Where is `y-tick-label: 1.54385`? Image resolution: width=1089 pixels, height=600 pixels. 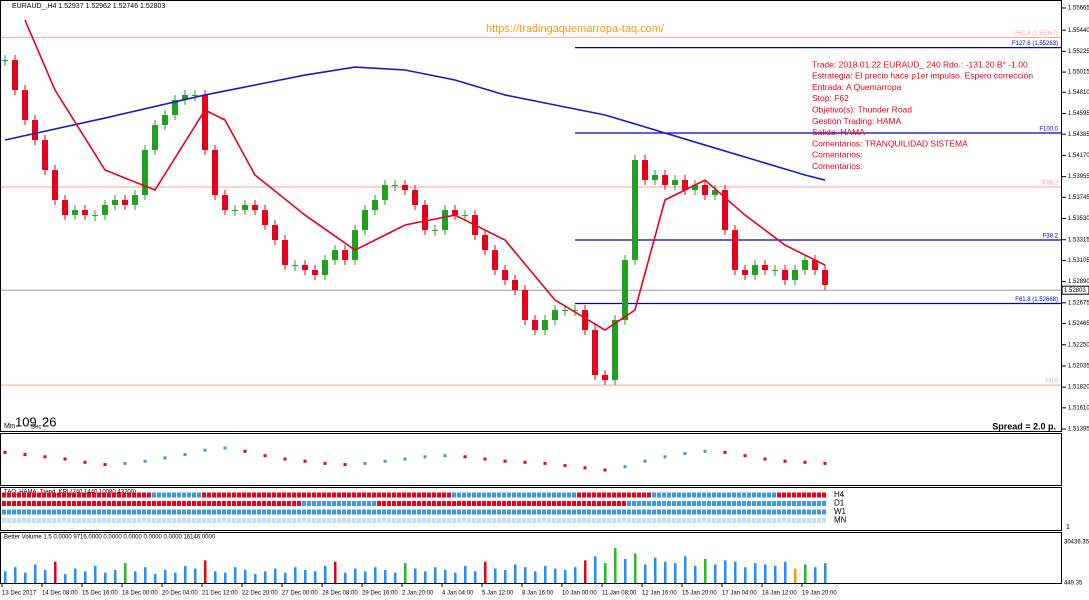
y-tick-label: 1.54385 is located at coordinates (1078, 135).